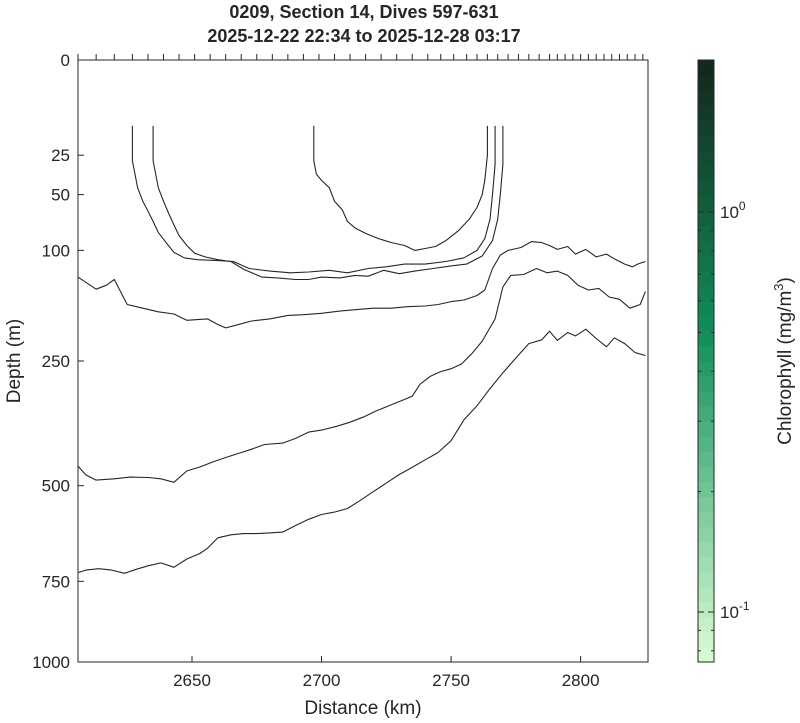 The image size is (800, 723). What do you see at coordinates (746, 361) in the screenshot?
I see `colorbar: 10⁰ 10⁻¹ Chlorophyll (mg/m3)` at bounding box center [746, 361].